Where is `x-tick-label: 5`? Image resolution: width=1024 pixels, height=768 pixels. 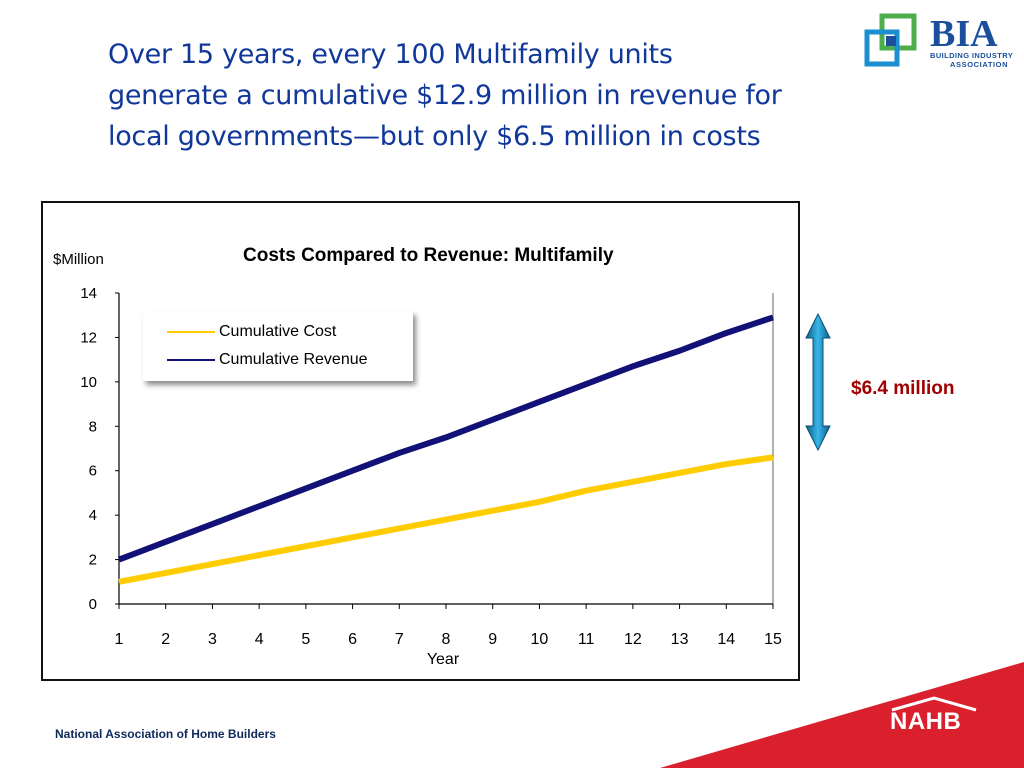
x-tick-label: 5 is located at coordinates (305, 639).